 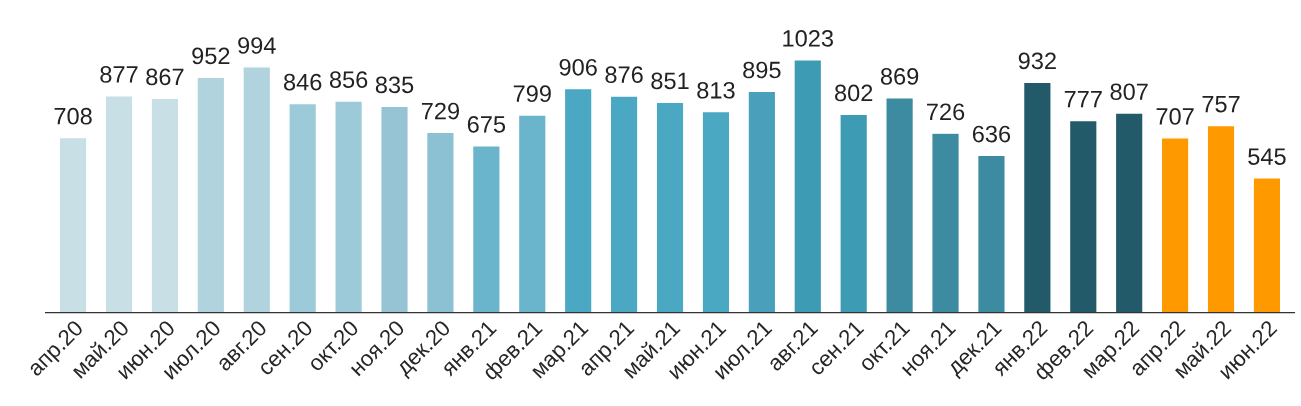 I want to click on data-label: 906, so click(x=578, y=67).